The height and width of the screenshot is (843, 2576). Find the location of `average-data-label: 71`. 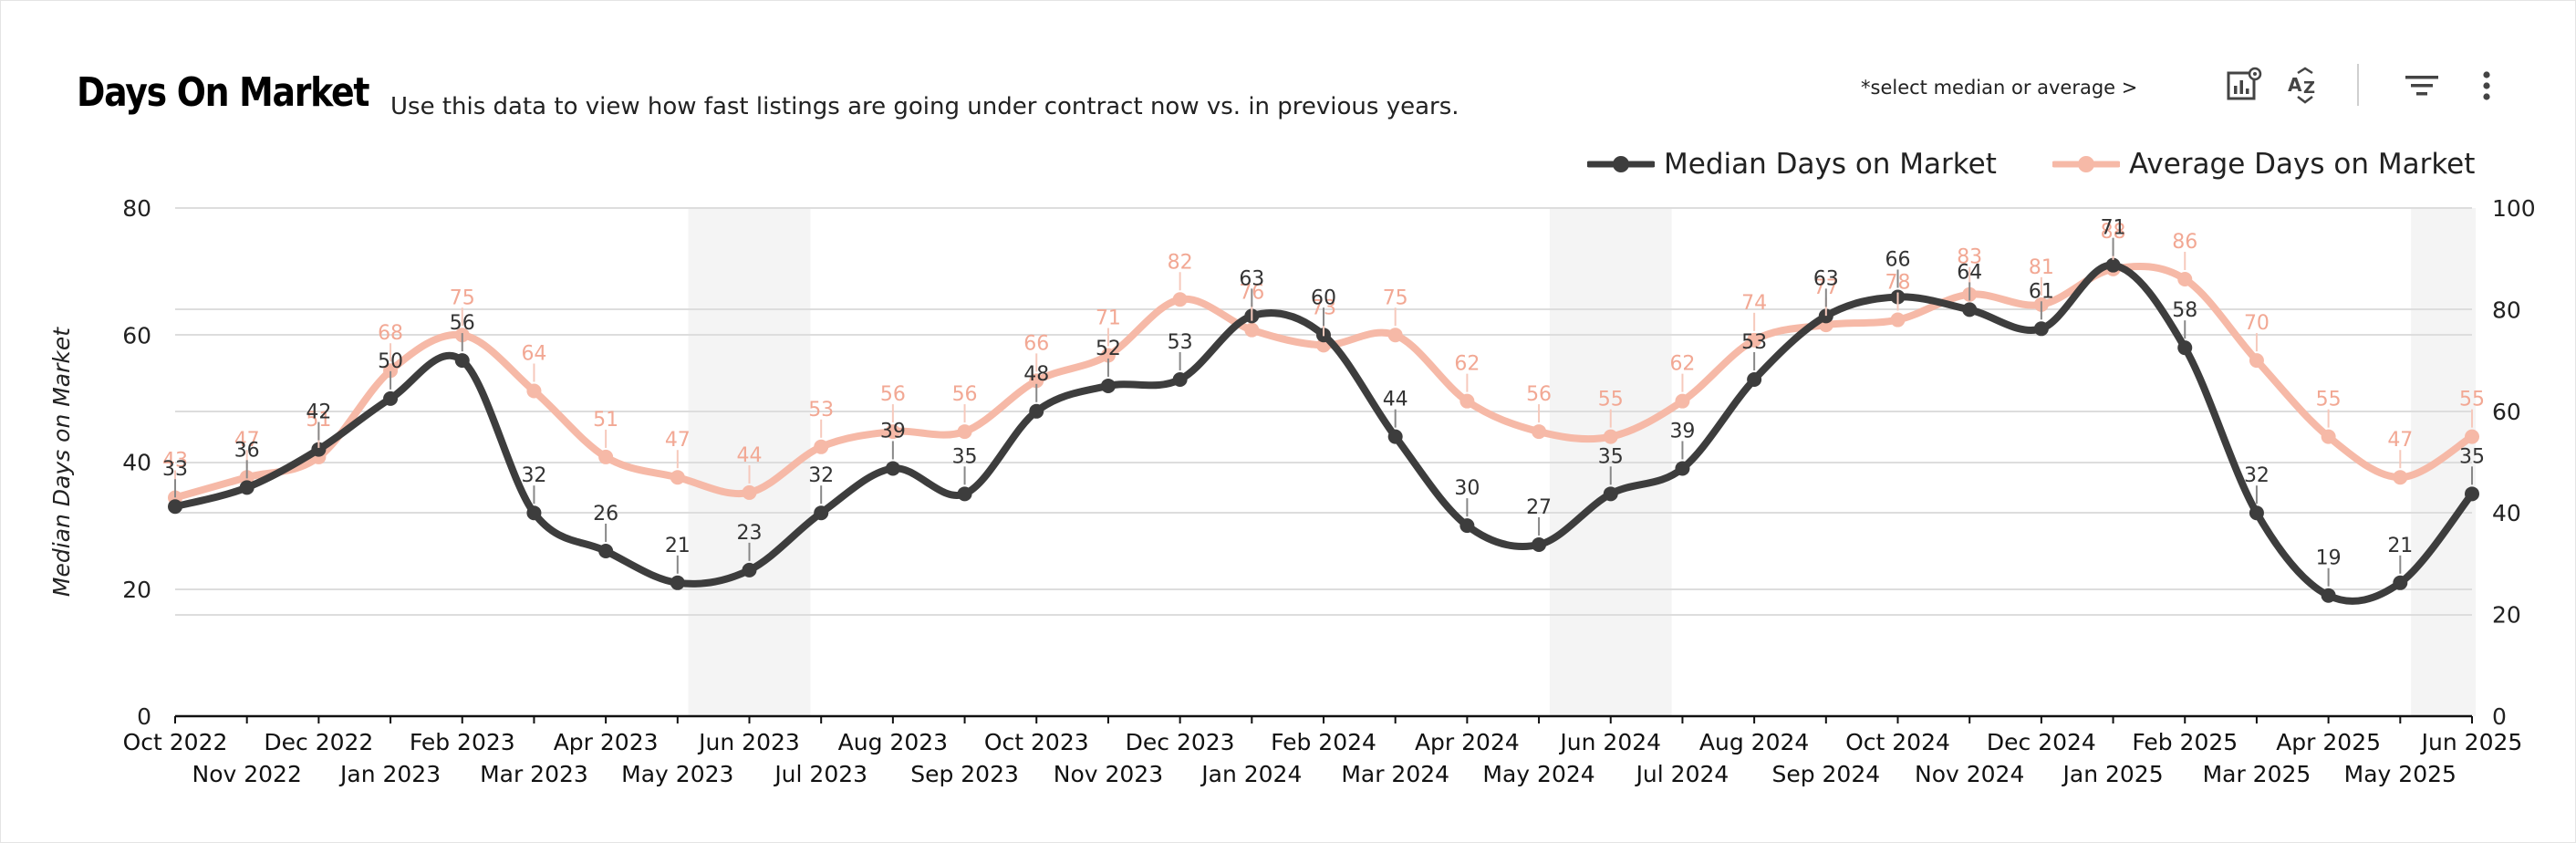

average-data-label: 71 is located at coordinates (1108, 318).